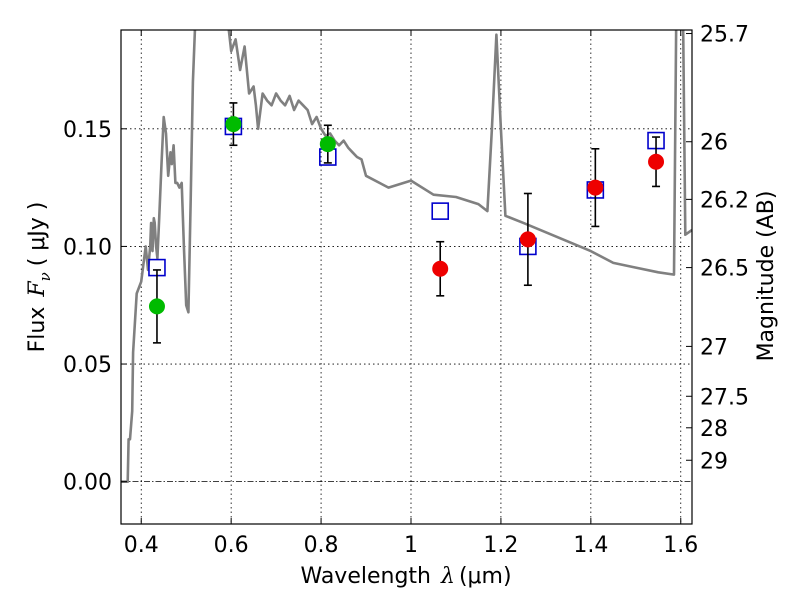 This screenshot has width=800, height=600. I want to click on x-tick-label: 1.2, so click(500, 545).